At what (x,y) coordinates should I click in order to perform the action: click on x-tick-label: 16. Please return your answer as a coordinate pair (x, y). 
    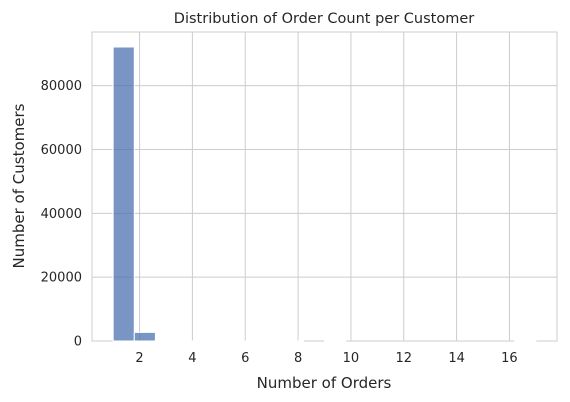
    Looking at the image, I should click on (509, 358).